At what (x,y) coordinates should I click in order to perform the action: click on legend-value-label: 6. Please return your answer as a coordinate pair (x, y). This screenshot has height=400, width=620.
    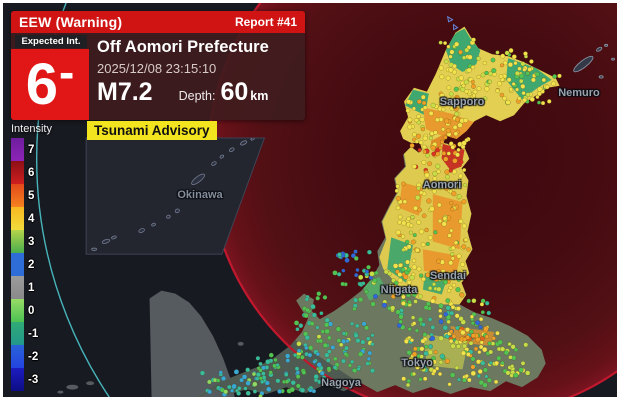
    Looking at the image, I should click on (31, 172).